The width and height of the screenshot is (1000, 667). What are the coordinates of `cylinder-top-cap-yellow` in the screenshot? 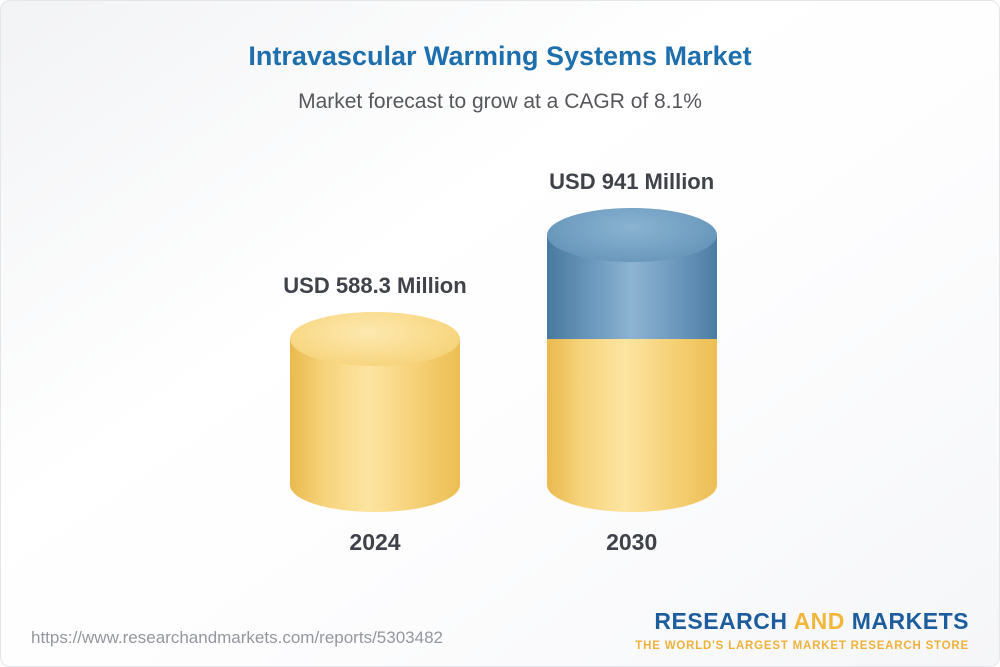 It's located at (374, 338).